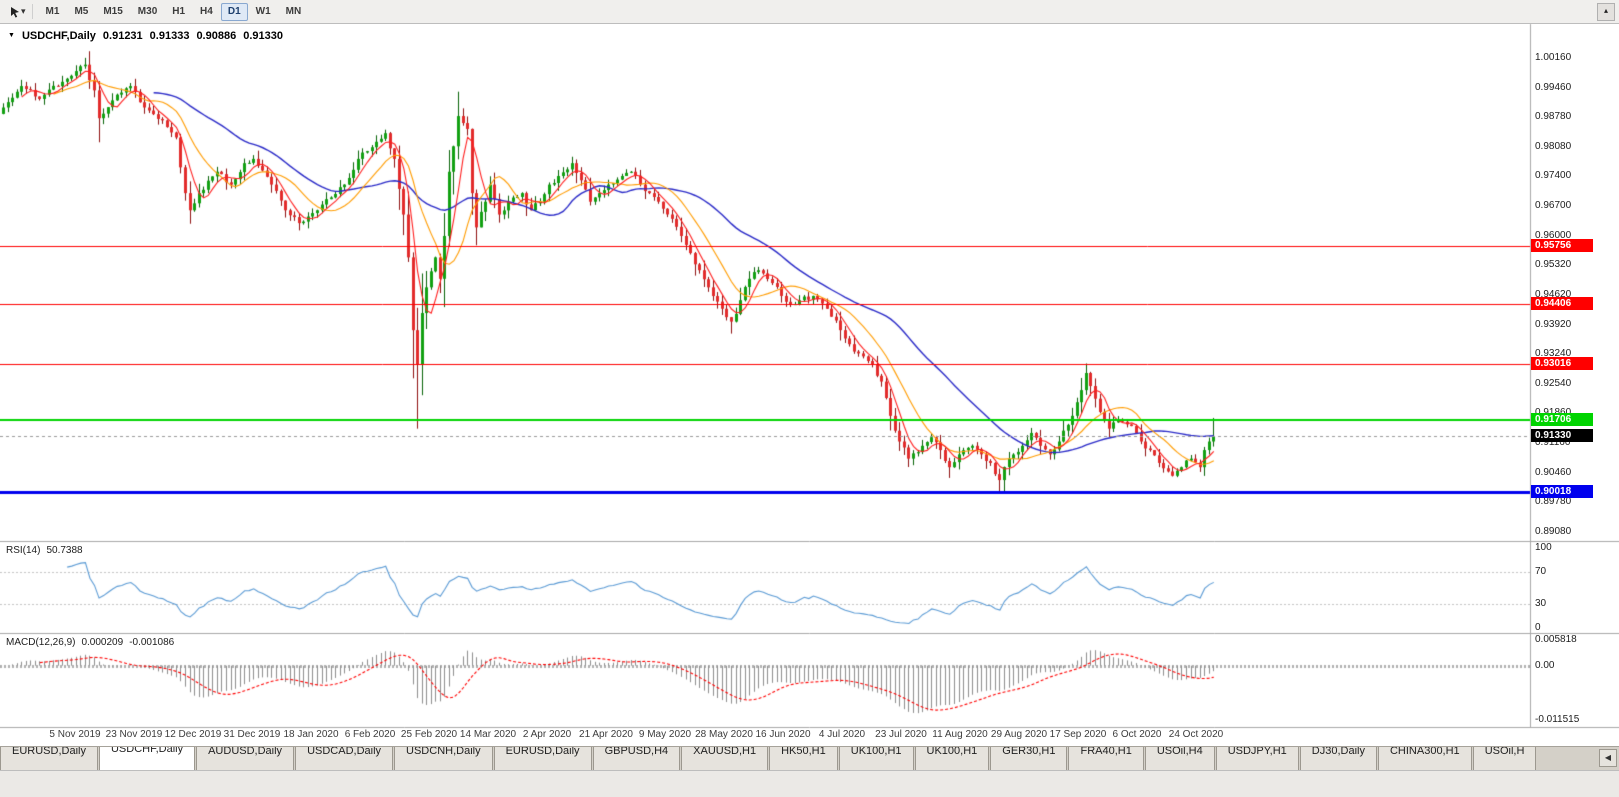 The image size is (1619, 797). Describe the element at coordinates (1562, 363) in the screenshot. I see `level-price-badge: 0.93016` at that location.